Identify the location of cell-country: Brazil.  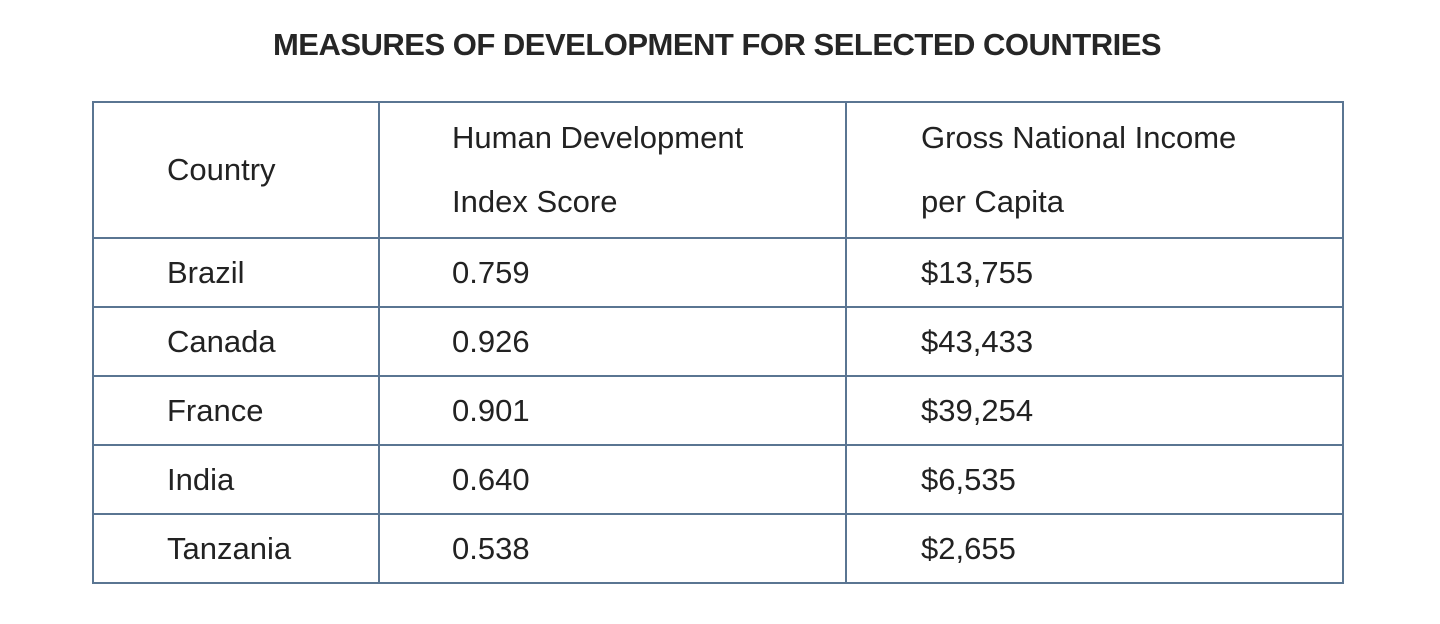
(236, 272).